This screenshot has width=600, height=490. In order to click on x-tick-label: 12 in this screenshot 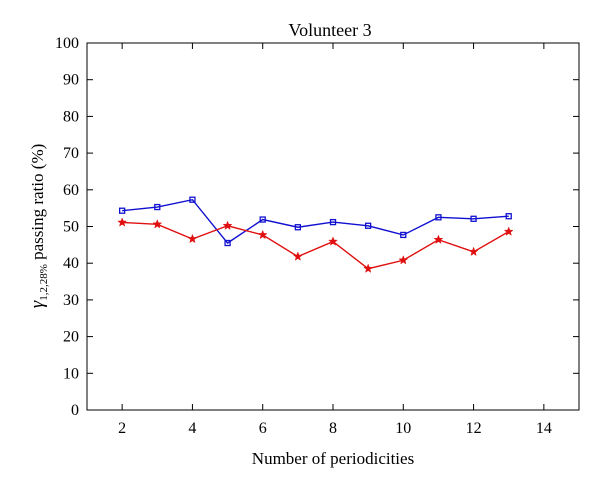, I will do `click(474, 428)`.